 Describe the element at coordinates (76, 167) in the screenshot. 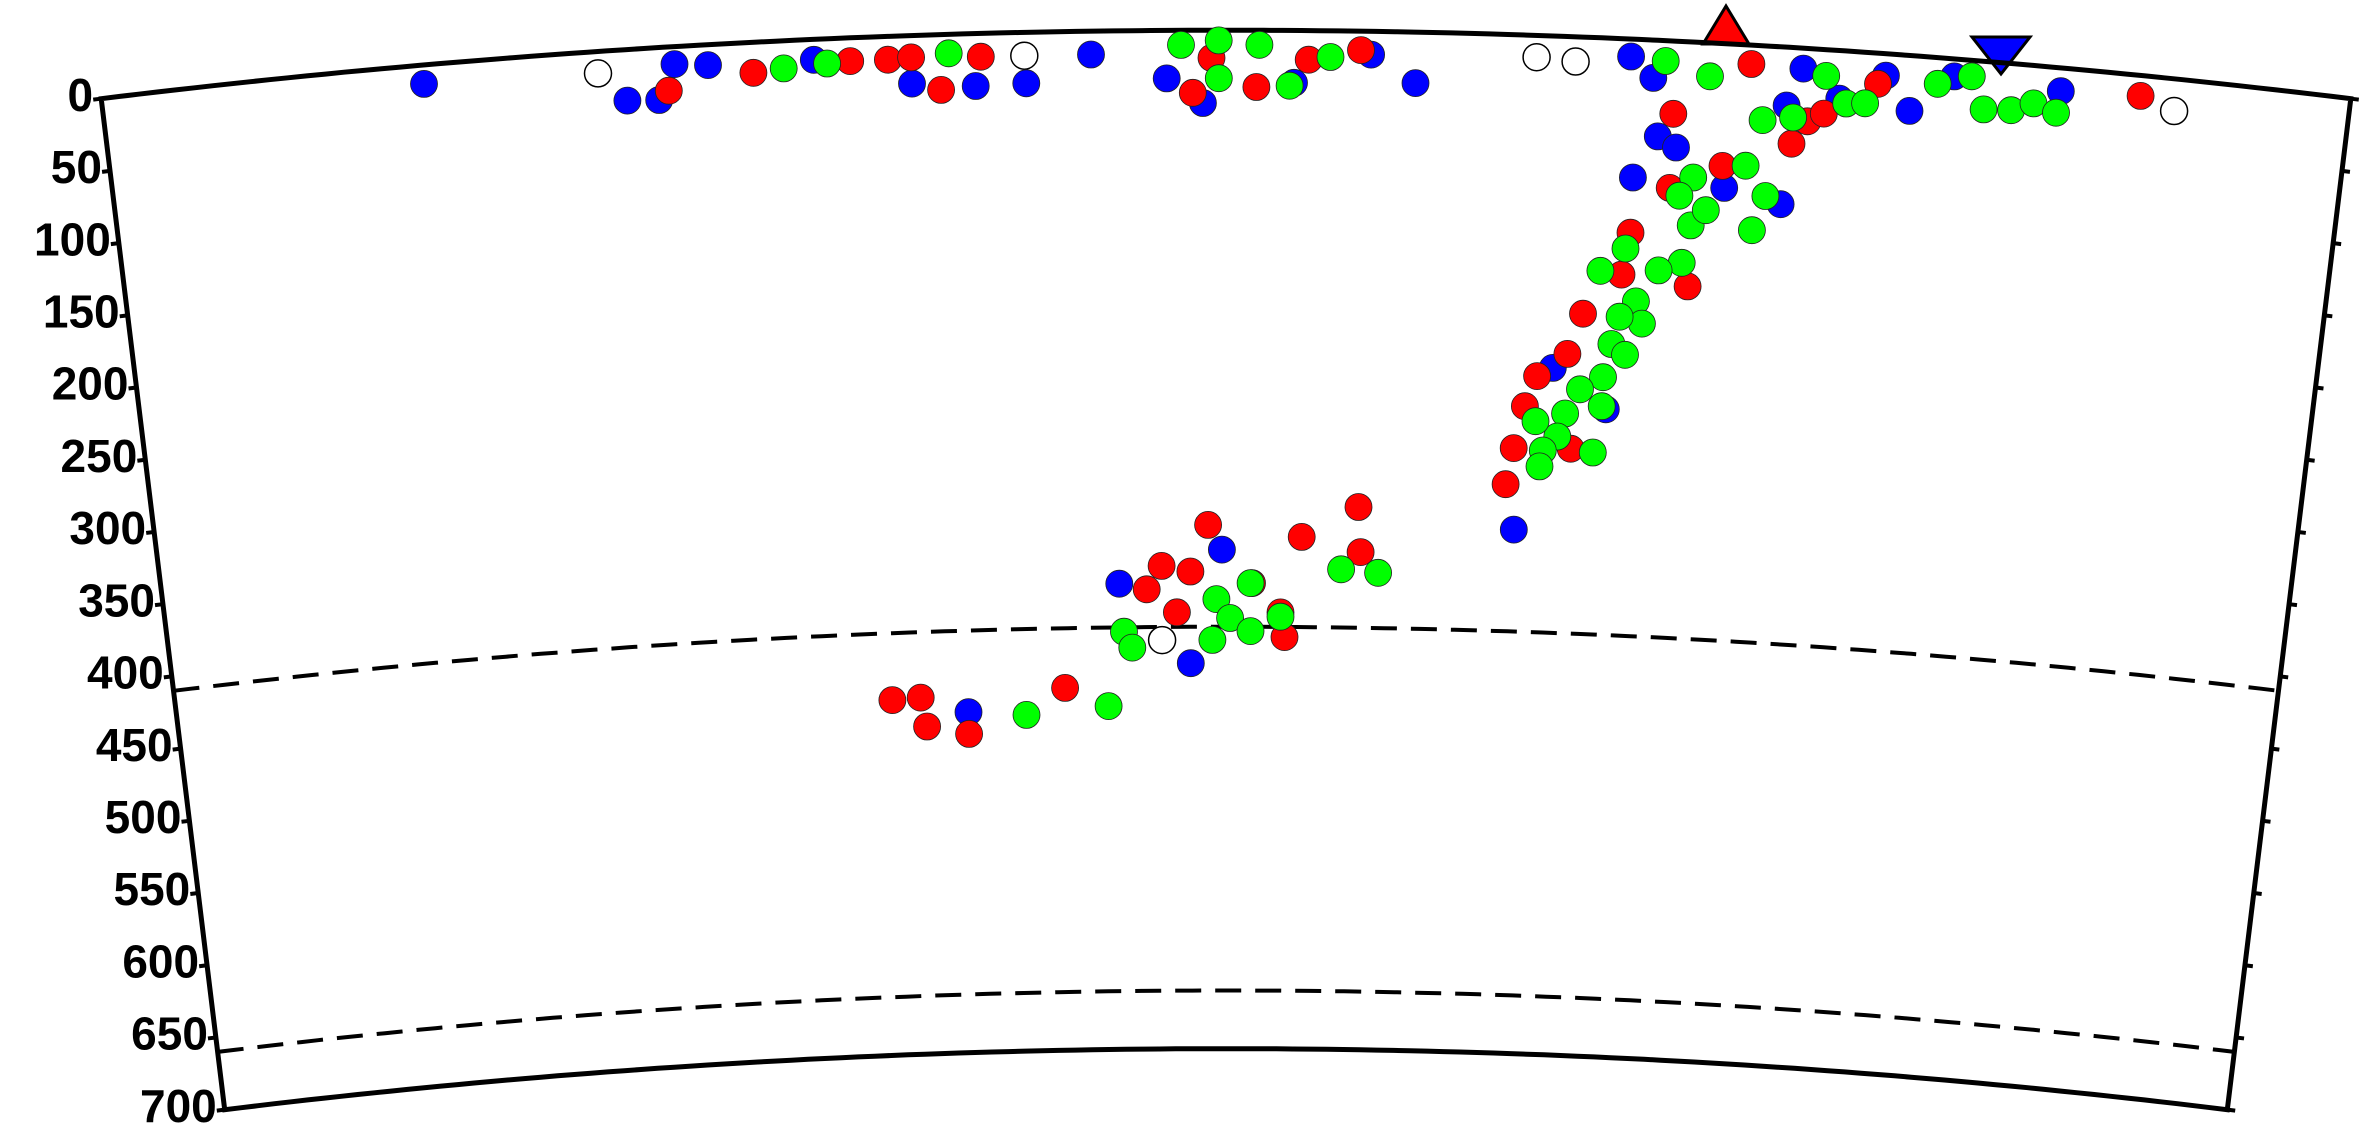

I see `y-tick-label: 50` at that location.